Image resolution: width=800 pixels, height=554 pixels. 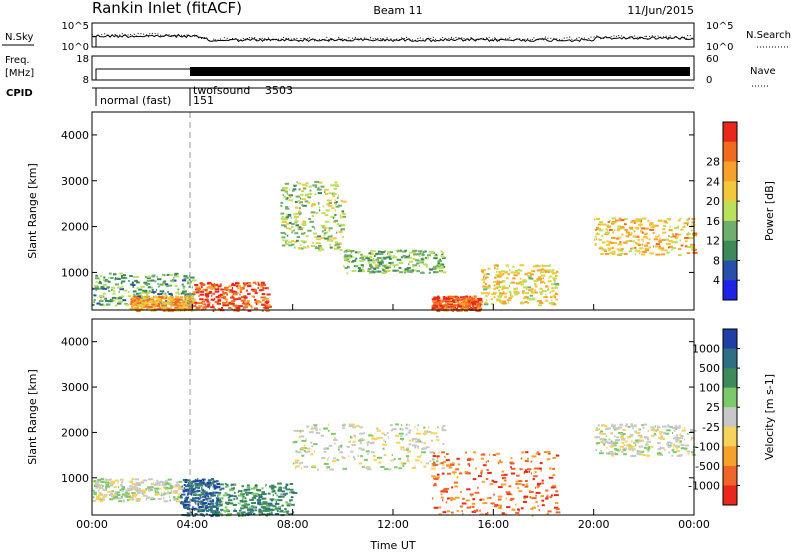 What do you see at coordinates (493, 524) in the screenshot?
I see `x-tick-label: 16:00` at bounding box center [493, 524].